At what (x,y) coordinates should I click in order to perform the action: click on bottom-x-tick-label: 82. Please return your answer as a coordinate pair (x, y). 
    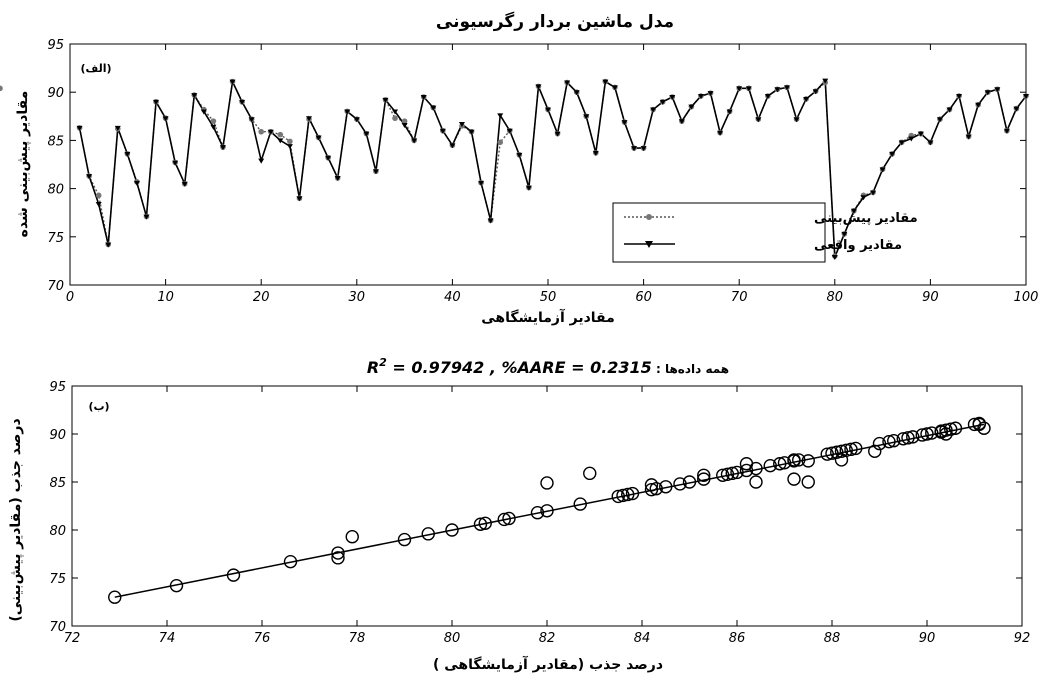
    Looking at the image, I should click on (547, 638).